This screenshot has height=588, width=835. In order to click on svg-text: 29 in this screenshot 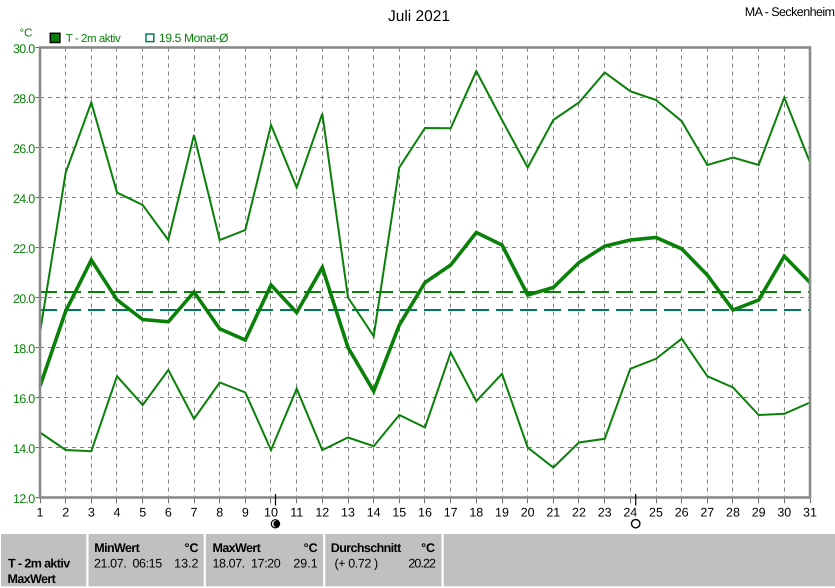, I will do `click(759, 513)`.